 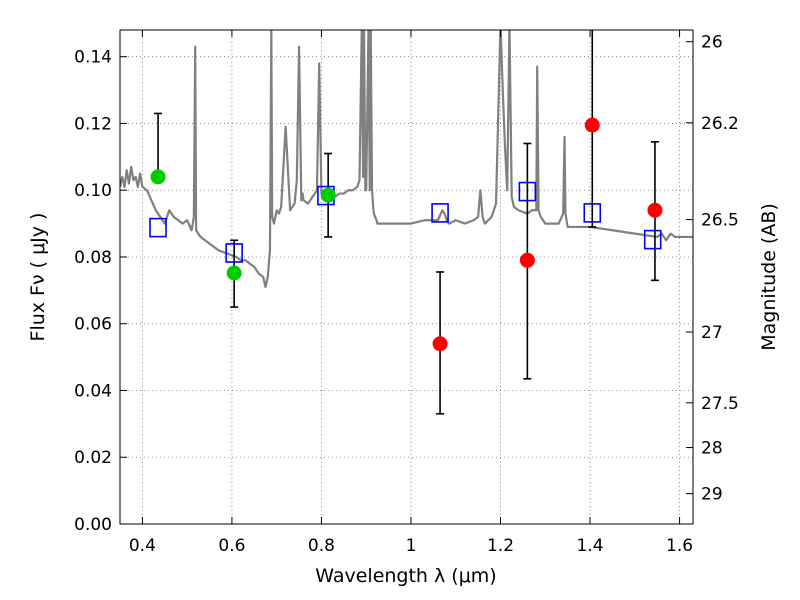 I want to click on x-tick-label: 1.2, so click(x=500, y=546).